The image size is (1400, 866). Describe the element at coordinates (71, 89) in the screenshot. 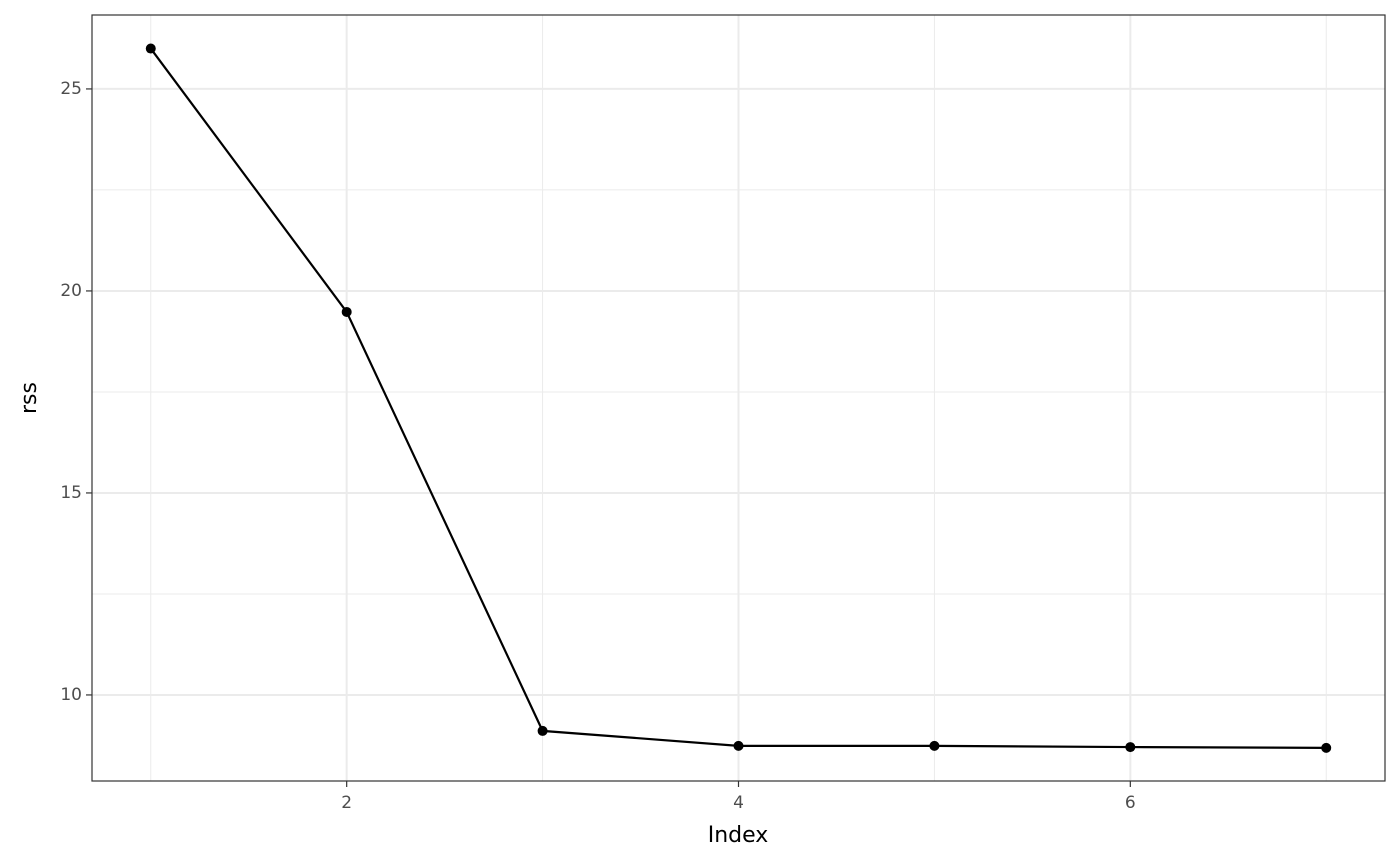

I see `y-tick-label: 25` at that location.